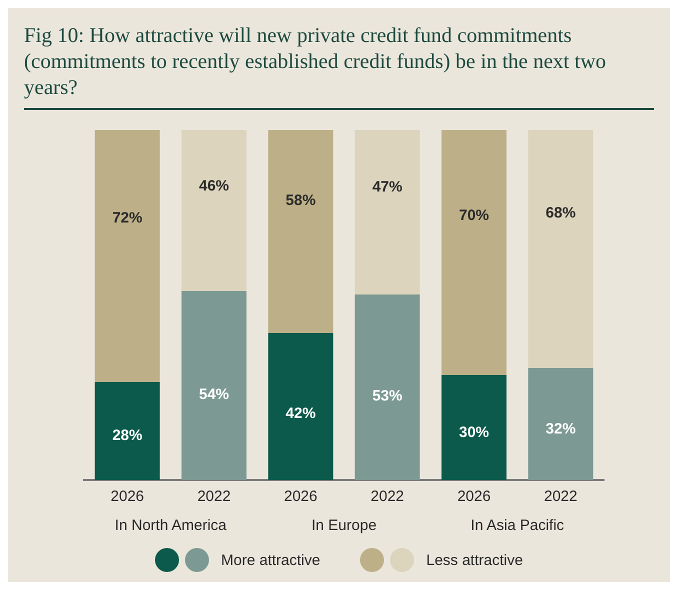  I want to click on data-label: 42%, so click(301, 413).